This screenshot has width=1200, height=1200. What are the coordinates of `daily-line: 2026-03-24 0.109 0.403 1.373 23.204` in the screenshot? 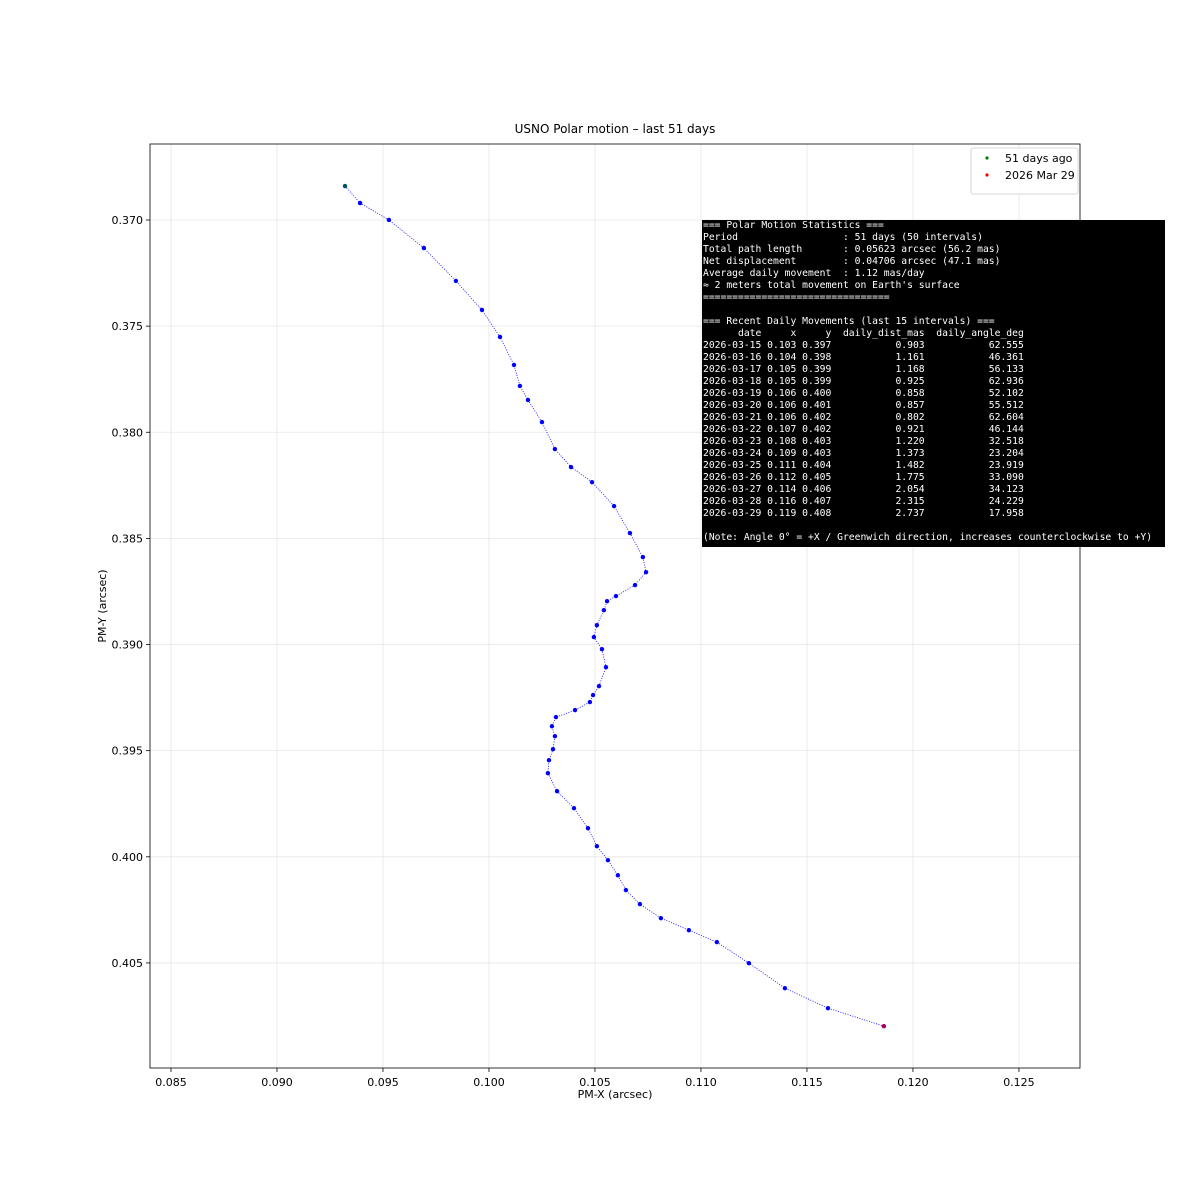 It's located at (863, 453).